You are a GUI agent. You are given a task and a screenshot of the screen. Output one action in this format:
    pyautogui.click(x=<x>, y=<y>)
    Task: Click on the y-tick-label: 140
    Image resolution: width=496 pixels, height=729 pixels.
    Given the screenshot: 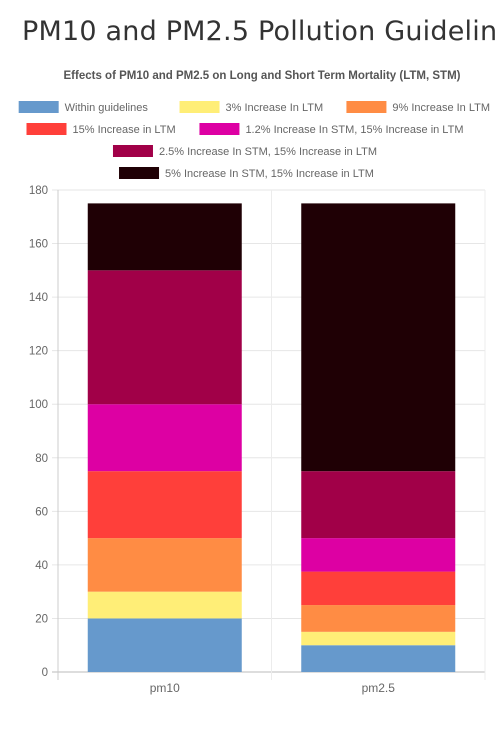 What is the action you would take?
    pyautogui.click(x=38, y=298)
    